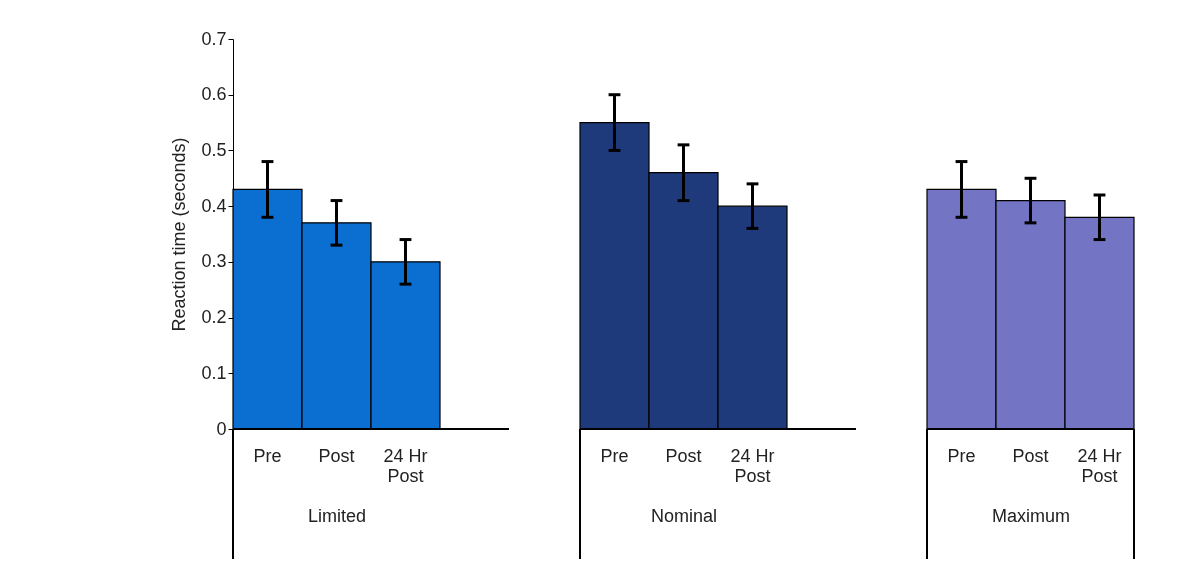 Image resolution: width=1197 pixels, height=567 pixels. I want to click on x-axis-title: Maximum, so click(1031, 515).